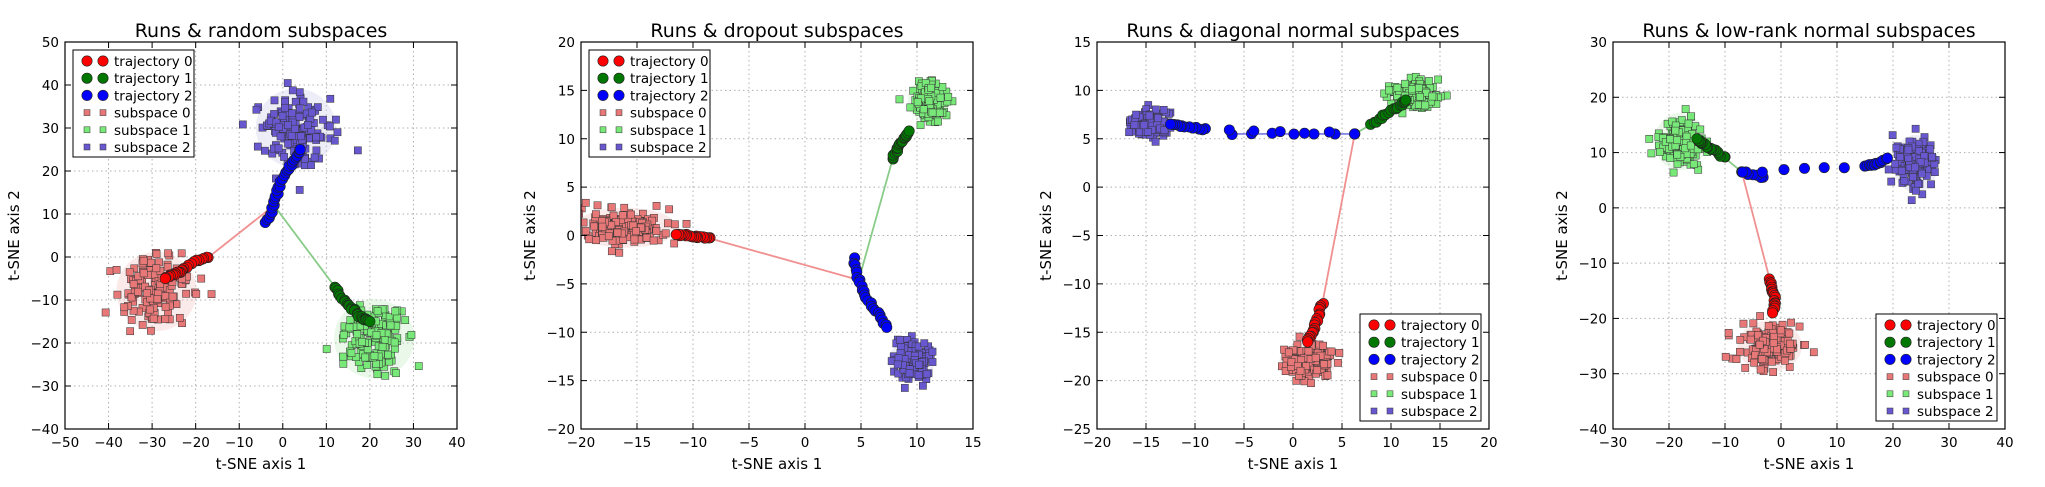 Image resolution: width=2045 pixels, height=487 pixels. Describe the element at coordinates (153, 79) in the screenshot. I see `legend-label: trajectory 1` at that location.